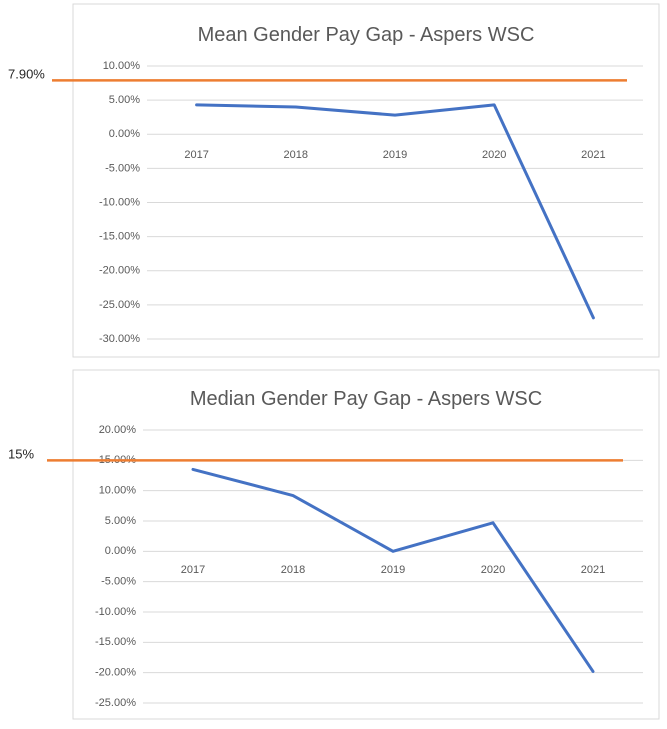 This screenshot has width=667, height=729. Describe the element at coordinates (366, 399) in the screenshot. I see `chart-title: Median Gender Pay Gap - Aspers WSC` at that location.